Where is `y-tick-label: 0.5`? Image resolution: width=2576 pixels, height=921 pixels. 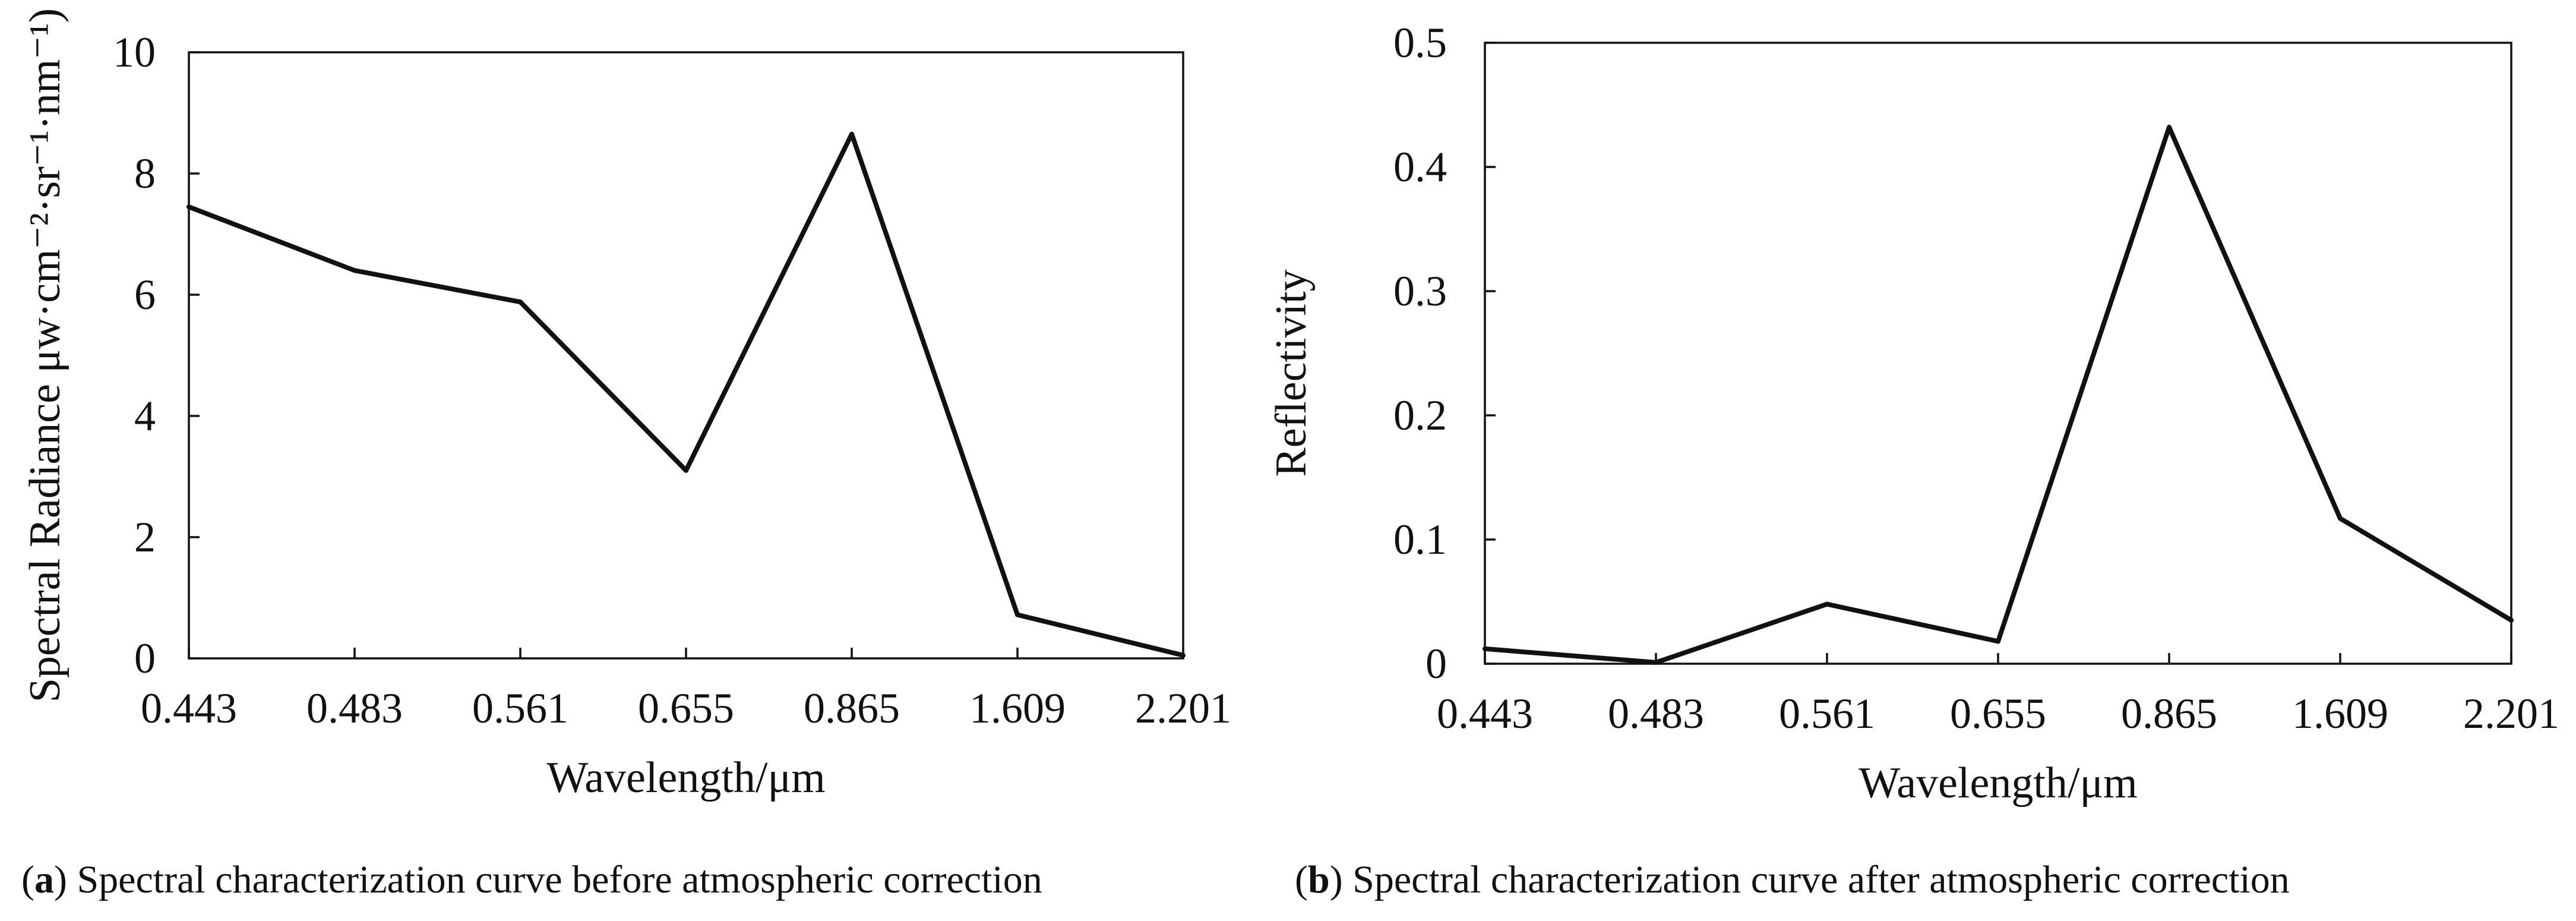 y-tick-label: 0.5 is located at coordinates (1420, 43).